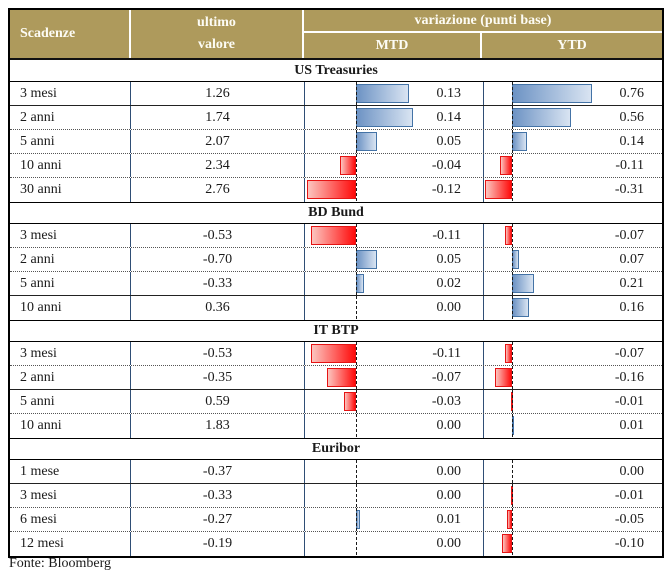  I want to click on source-note: Fonte: Bloomberg, so click(60, 563).